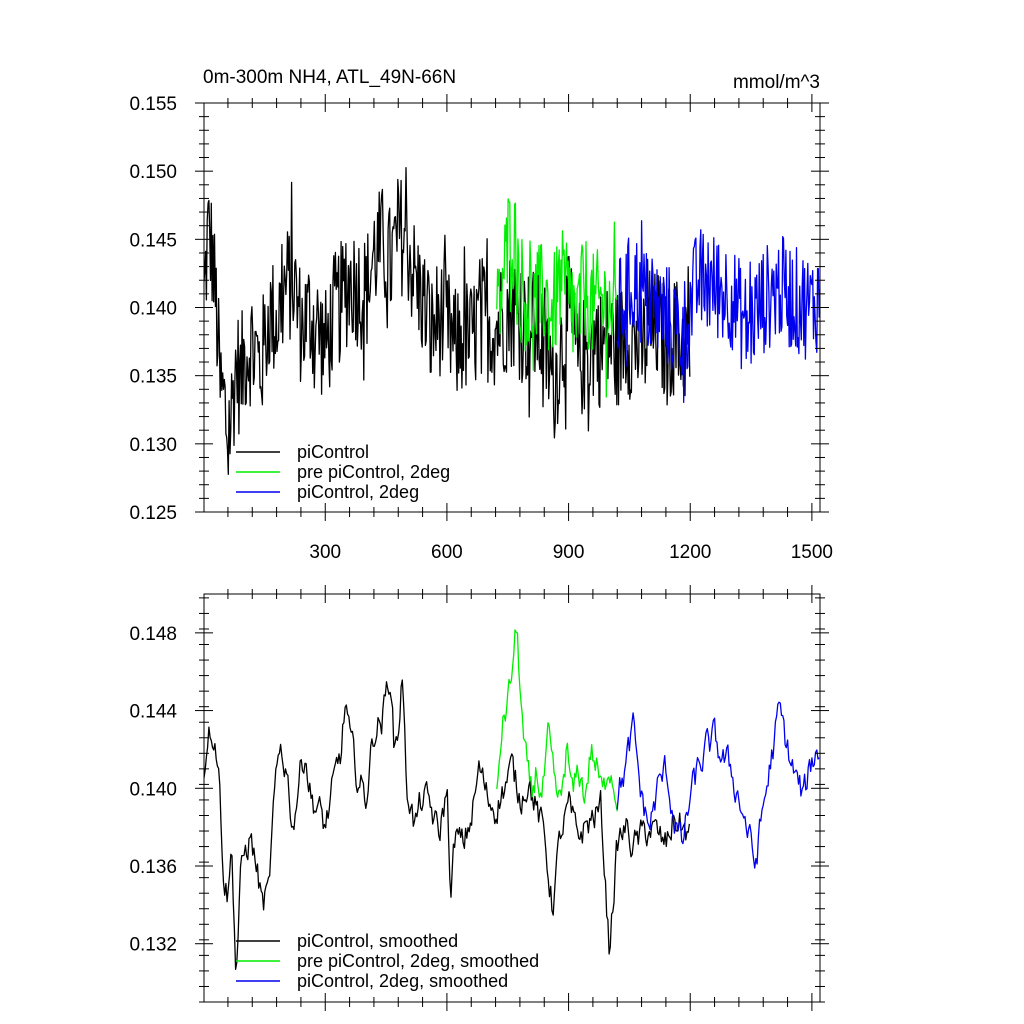 Image resolution: width=1024 pixels, height=1024 pixels. I want to click on y-tick-label: 0.148, so click(153, 634).